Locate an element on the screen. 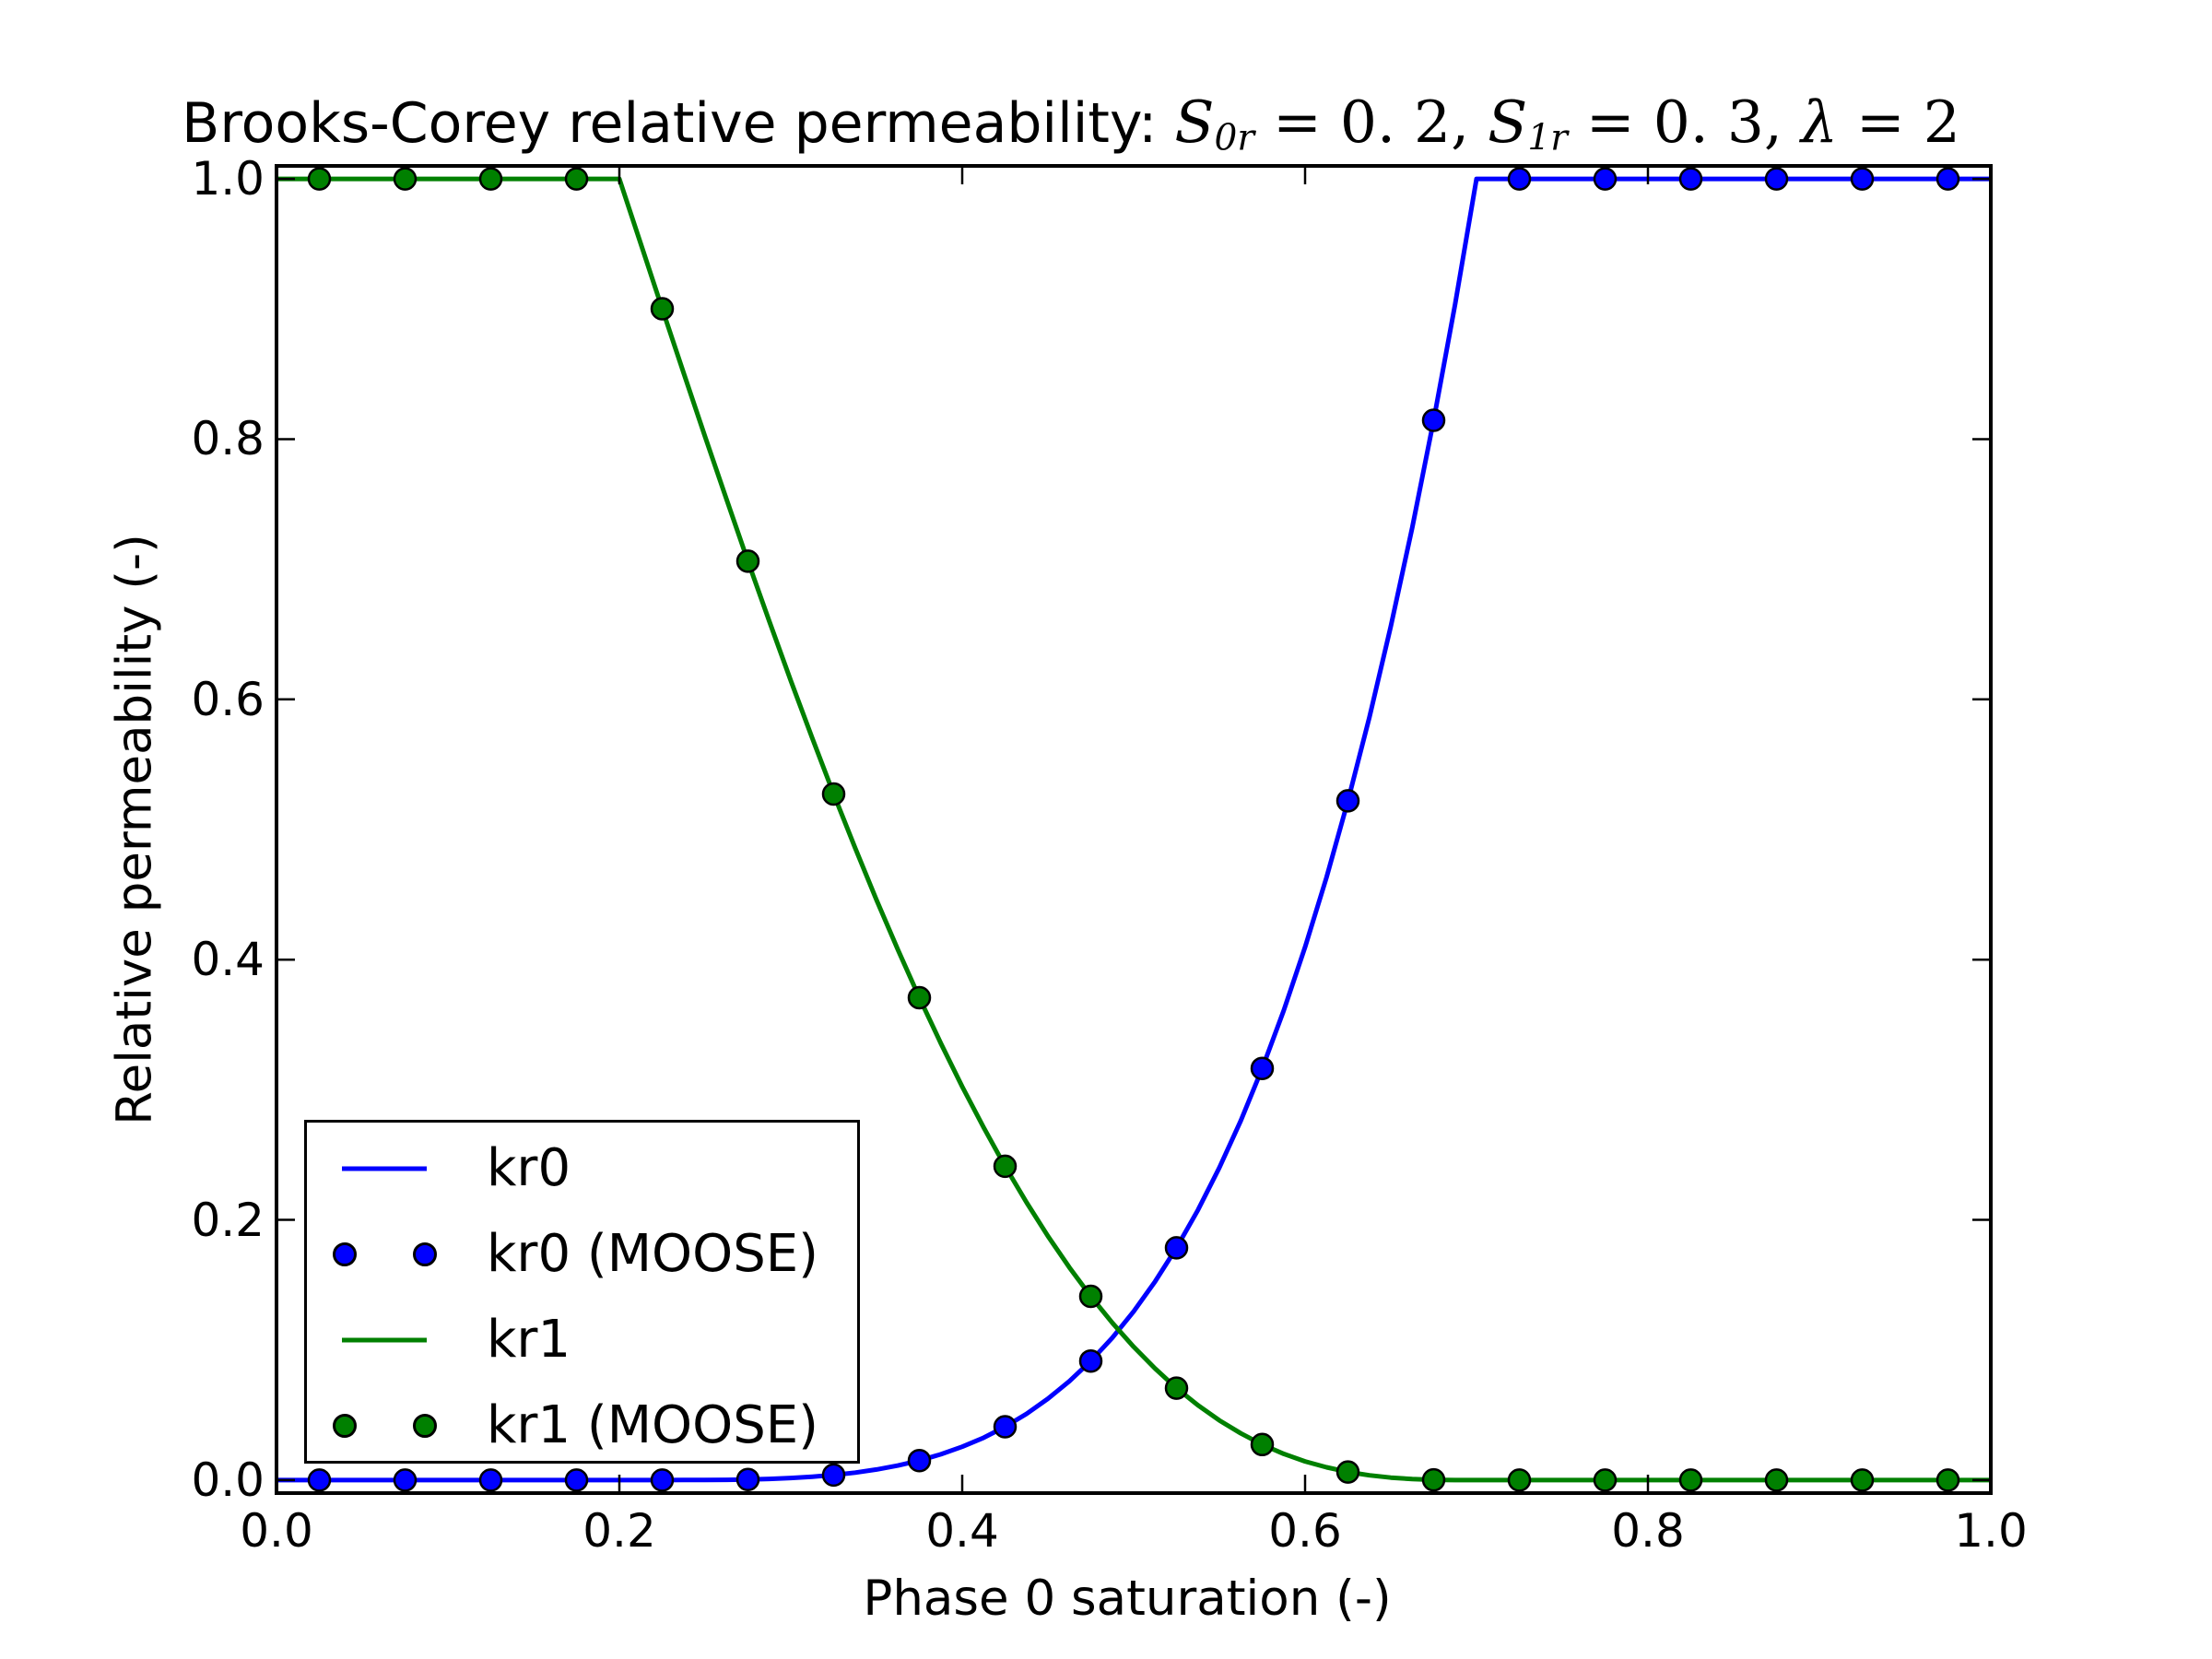 Image resolution: width=2212 pixels, height=1659 pixels. x-tick-label: 0.0 is located at coordinates (276, 1531).